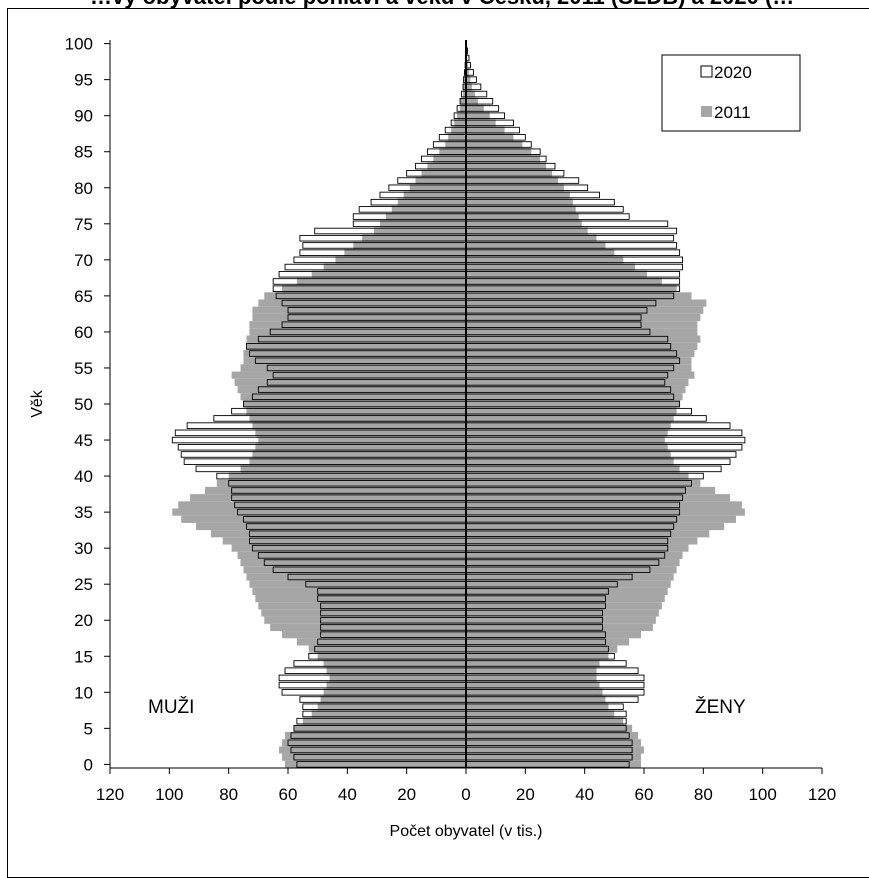 The image size is (869, 878). Describe the element at coordinates (83, 404) in the screenshot. I see `y-tick-label: 50` at that location.